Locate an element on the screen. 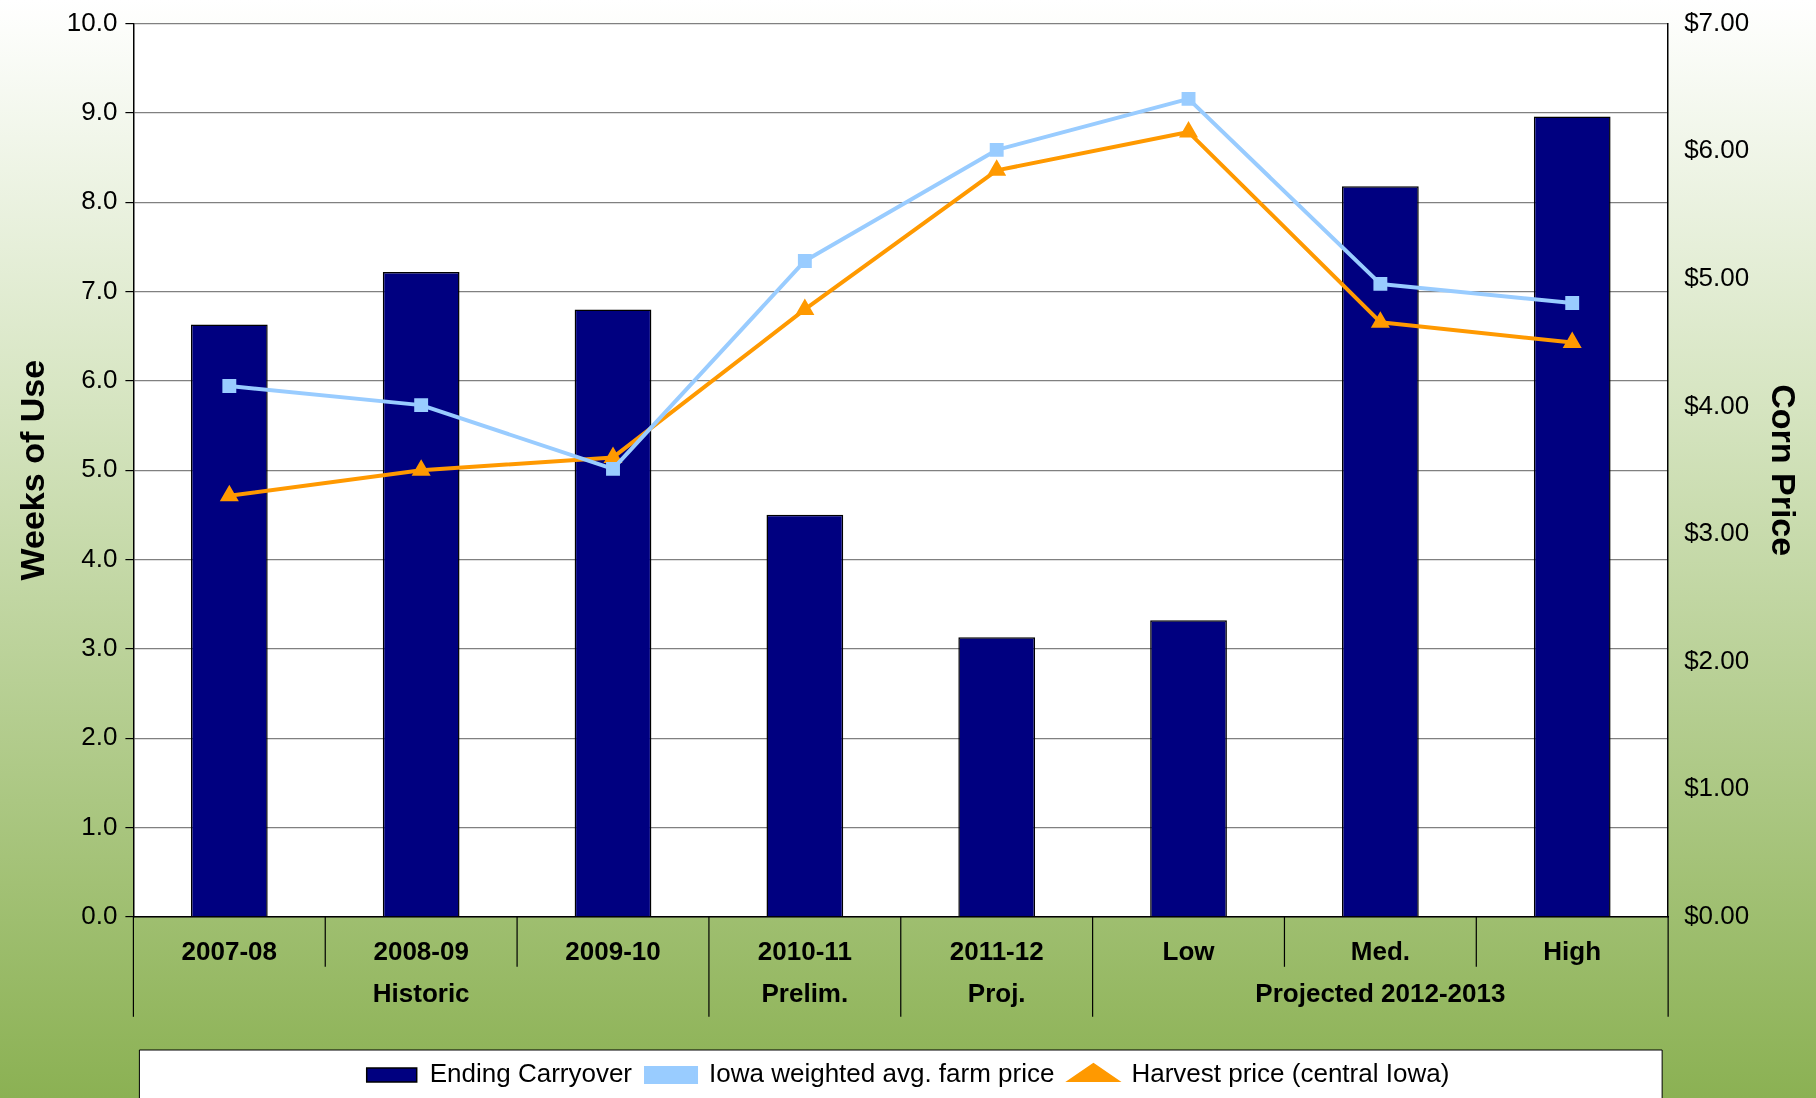 The image size is (1816, 1098). legend-label: Iowa weighted avg. farm price is located at coordinates (882, 1073).